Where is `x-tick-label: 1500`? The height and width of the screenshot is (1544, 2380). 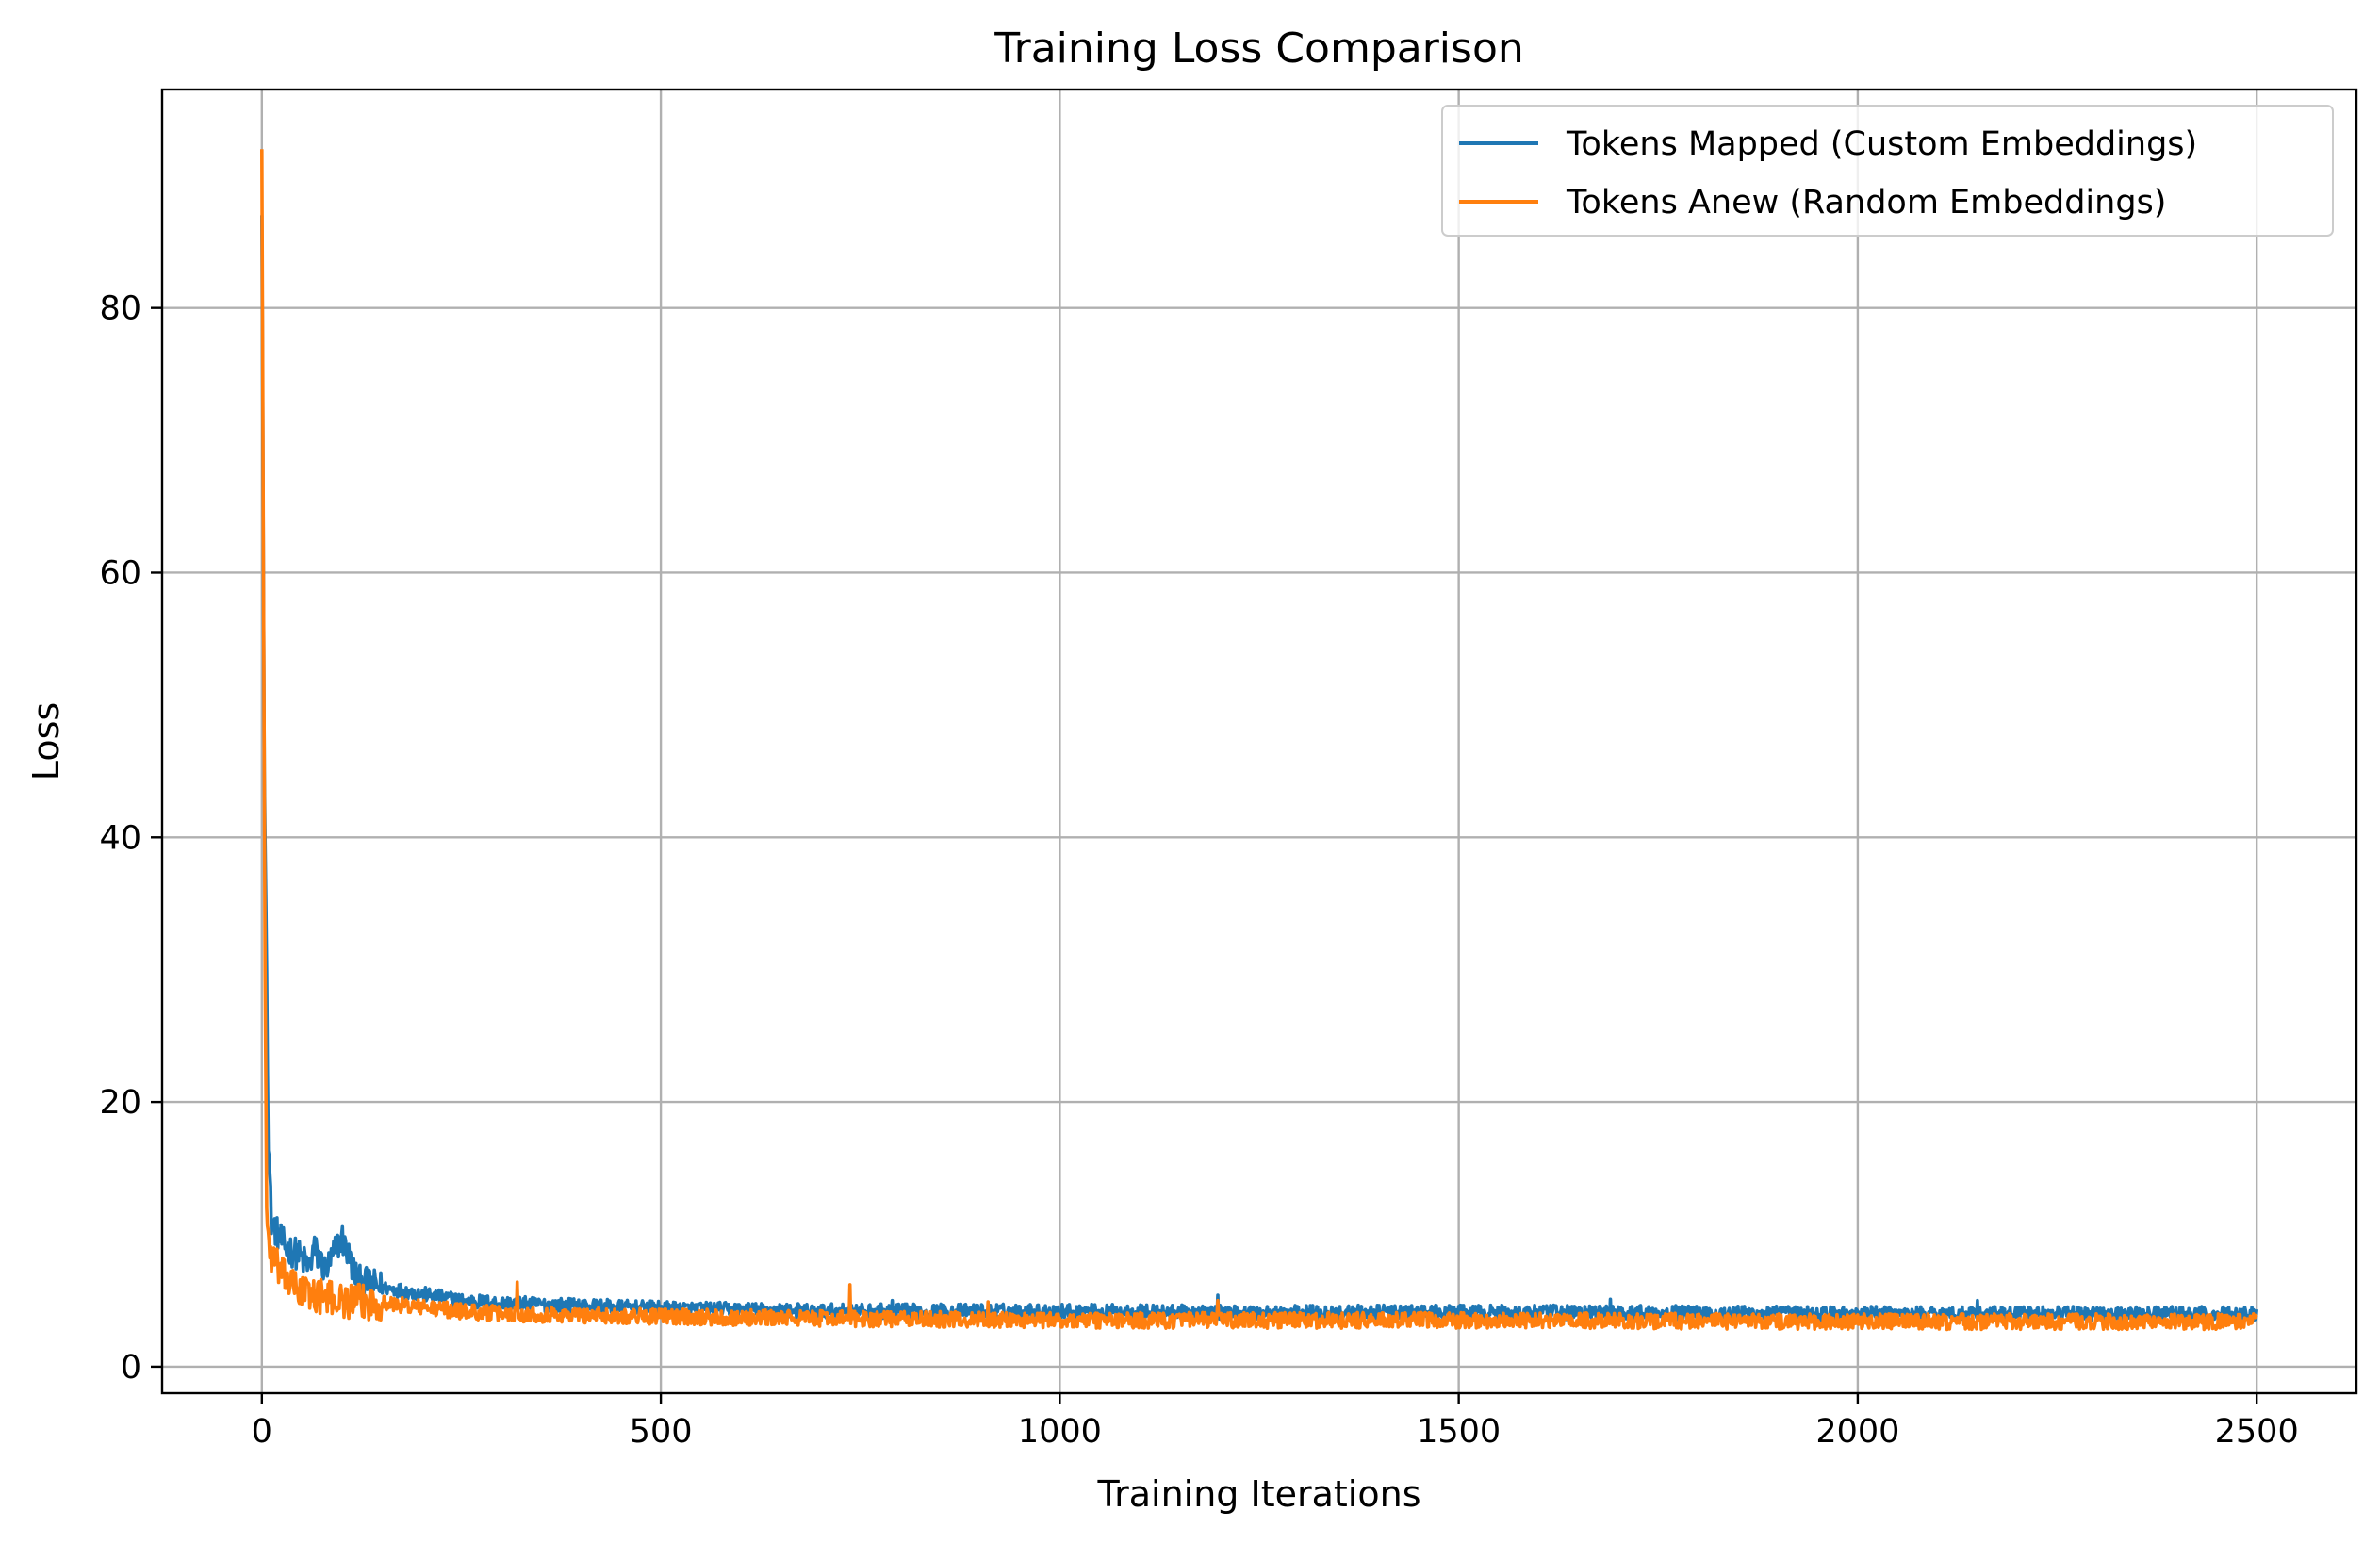
x-tick-label: 1500 is located at coordinates (1459, 1432).